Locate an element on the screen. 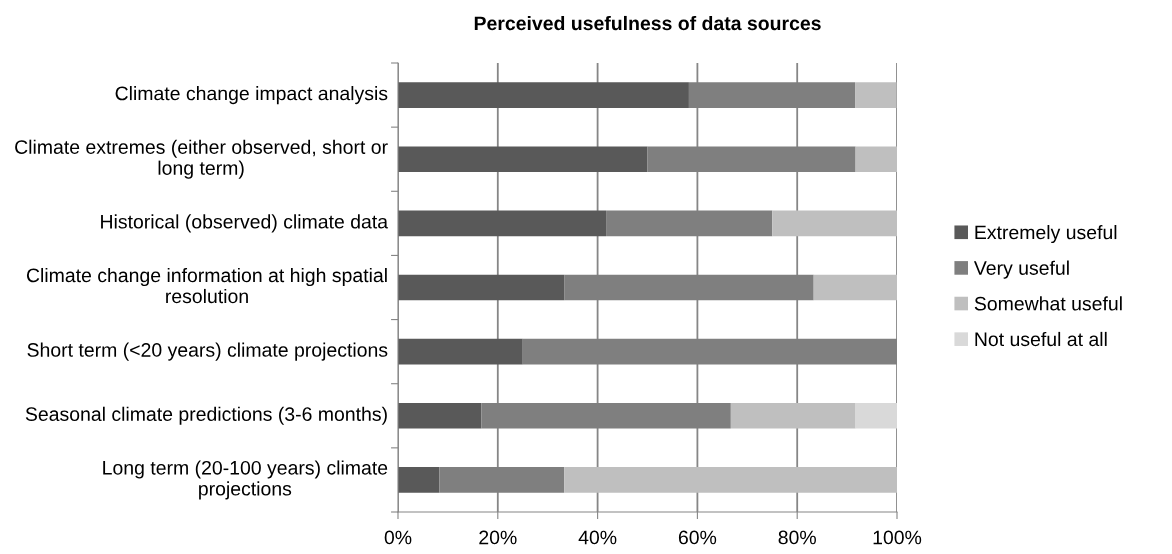 This screenshot has width=1172, height=554. y-tick-label: Climate change information at high spatial resolution is located at coordinates (206, 285).